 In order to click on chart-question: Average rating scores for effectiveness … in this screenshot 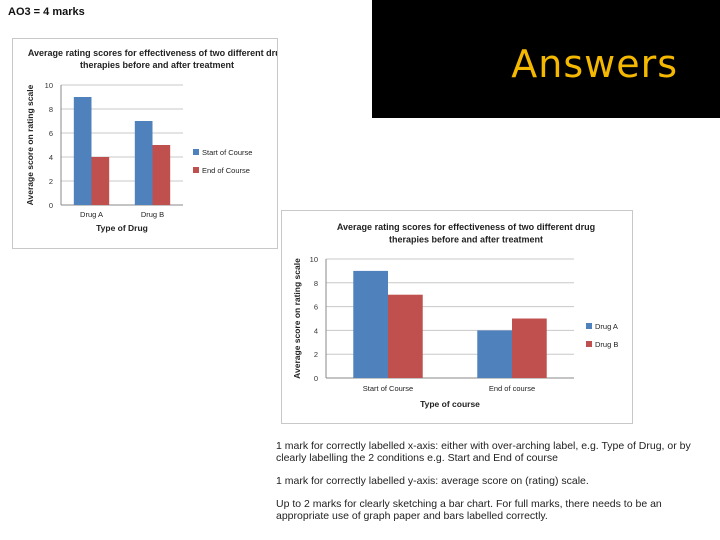, I will do `click(155, 140)`.